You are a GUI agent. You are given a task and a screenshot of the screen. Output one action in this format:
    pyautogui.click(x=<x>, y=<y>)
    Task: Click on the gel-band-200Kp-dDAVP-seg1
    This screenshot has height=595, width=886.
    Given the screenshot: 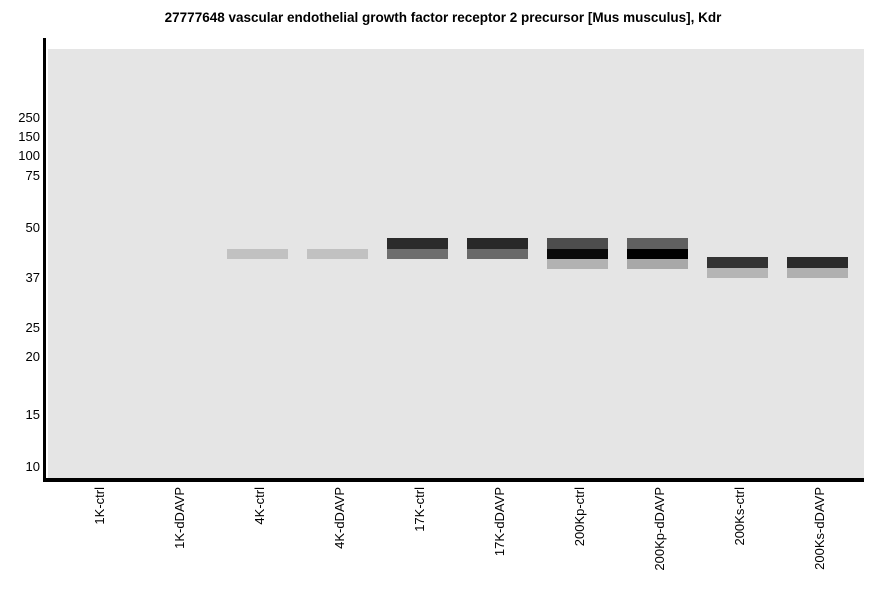 What is the action you would take?
    pyautogui.click(x=657, y=243)
    